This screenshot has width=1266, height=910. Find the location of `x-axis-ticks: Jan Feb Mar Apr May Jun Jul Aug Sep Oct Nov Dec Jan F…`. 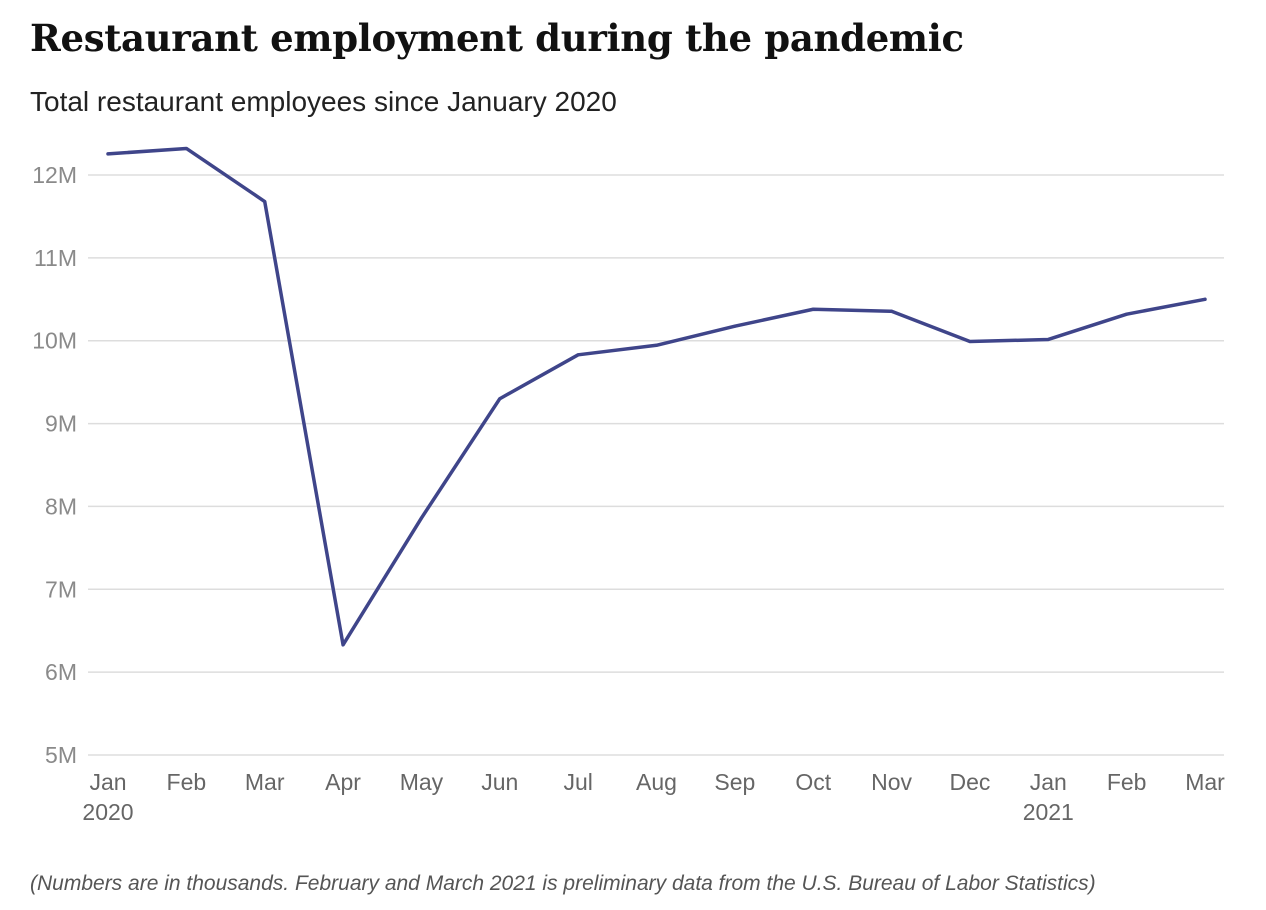

x-axis-ticks: Jan Feb Mar Apr May Jun Jul Aug Sep Oct Nov Dec Jan F… is located at coordinates (653, 797).